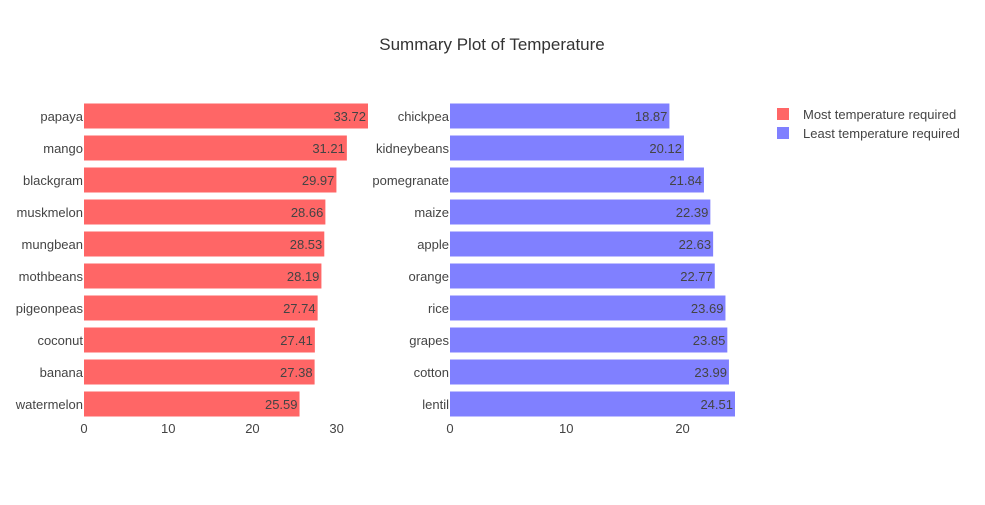  I want to click on bar-value-label: 29.97, so click(318, 180).